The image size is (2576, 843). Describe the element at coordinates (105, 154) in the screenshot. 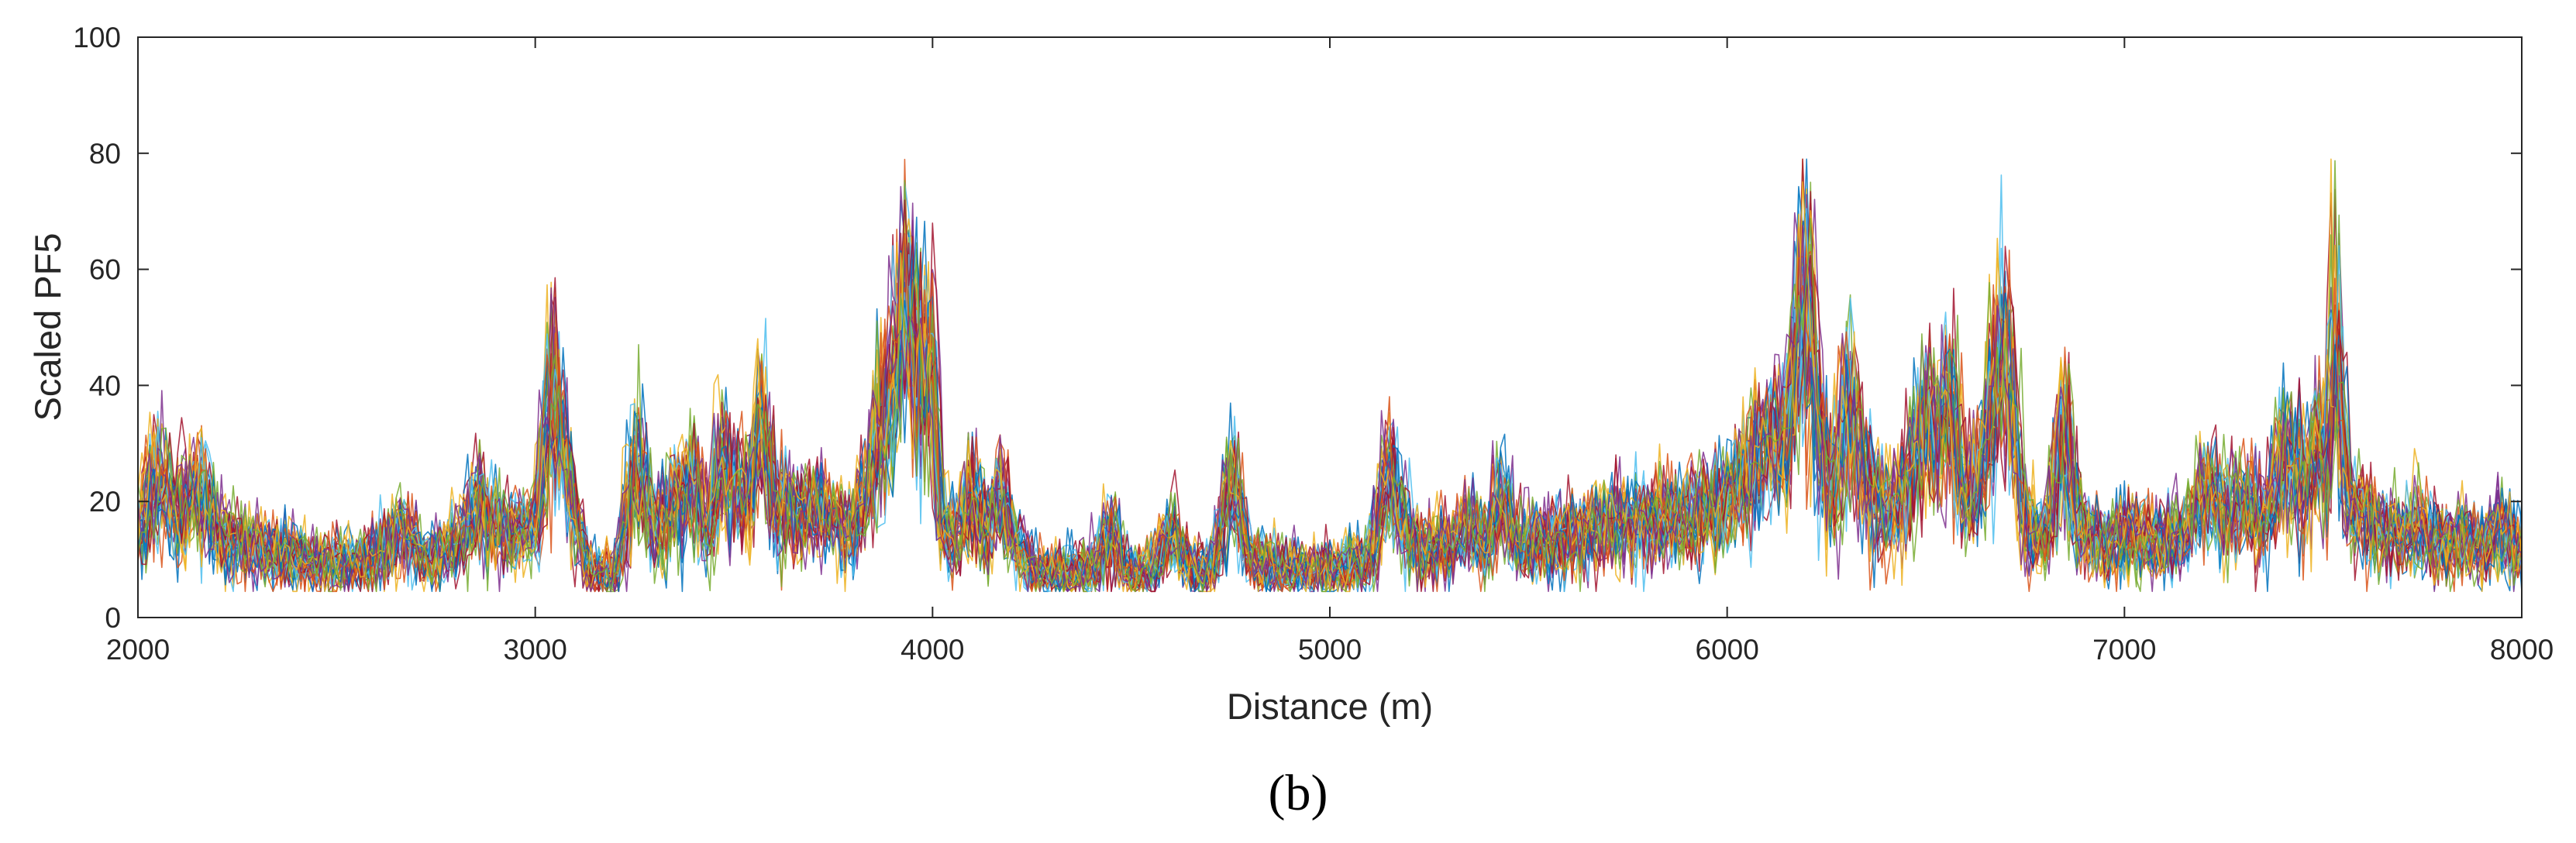

I see `y-tick-label: 80` at that location.